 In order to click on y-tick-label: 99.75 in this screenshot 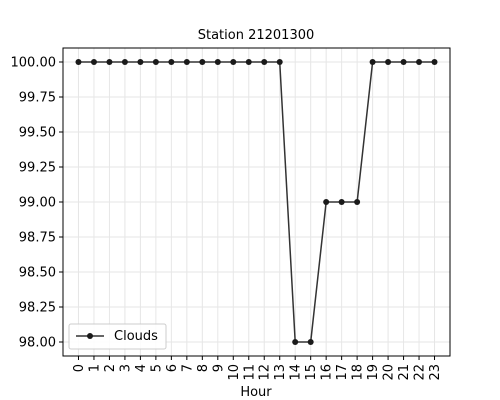, I will do `click(37, 98)`.